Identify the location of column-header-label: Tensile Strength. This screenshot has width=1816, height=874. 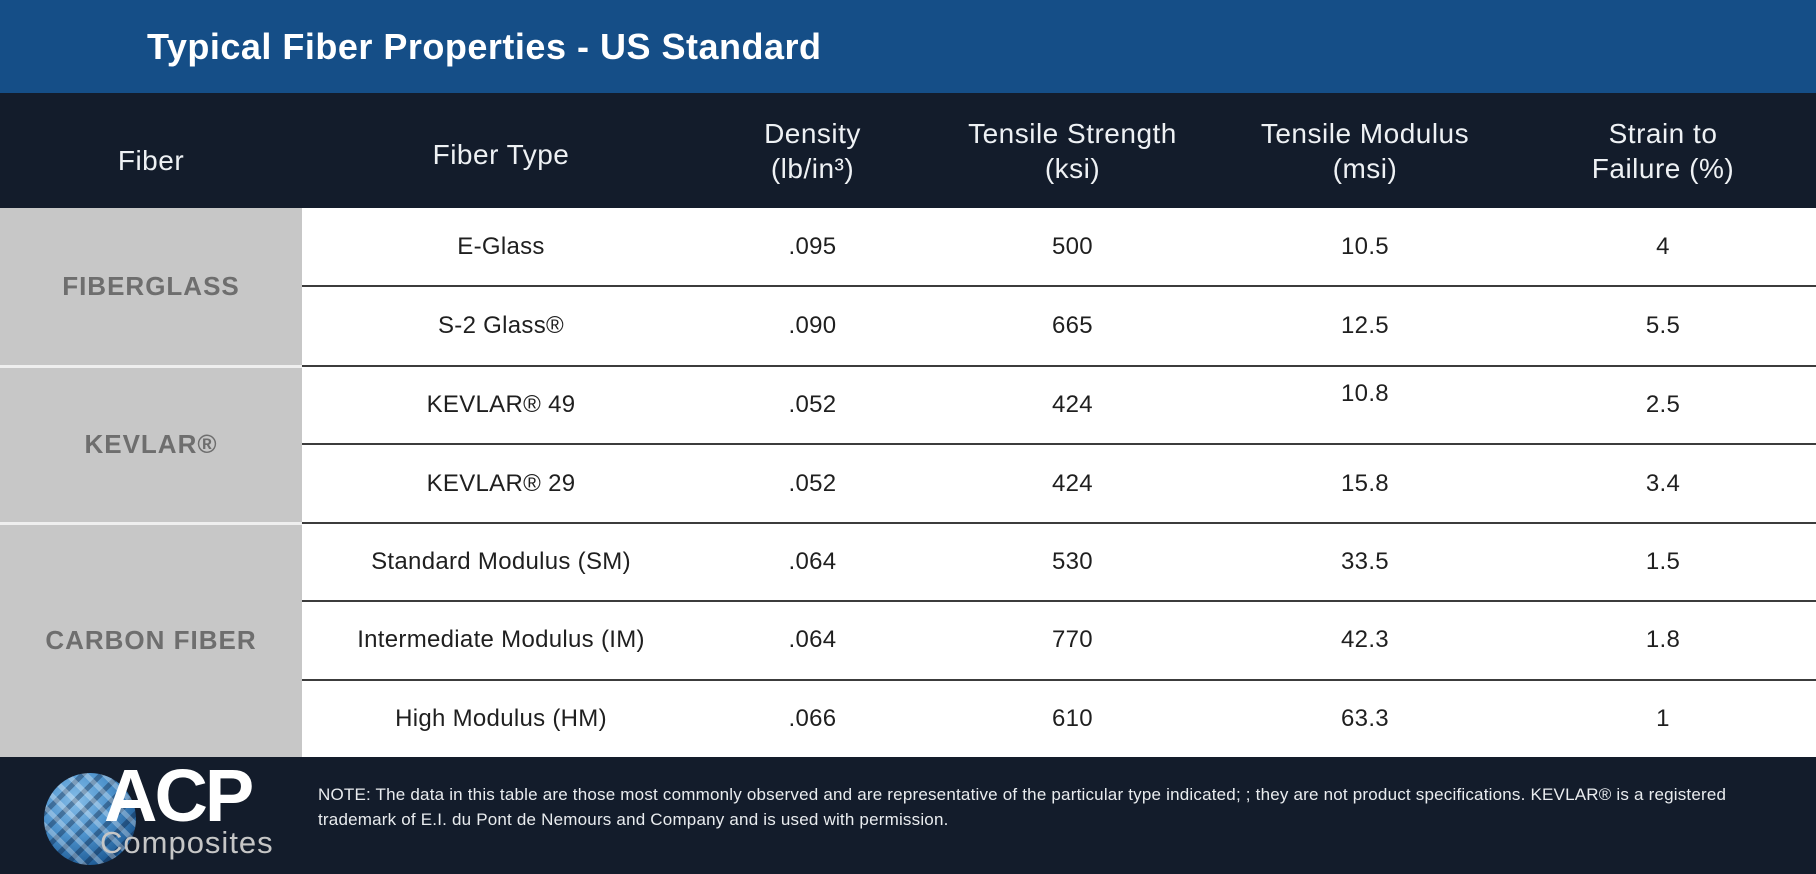
(1072, 133).